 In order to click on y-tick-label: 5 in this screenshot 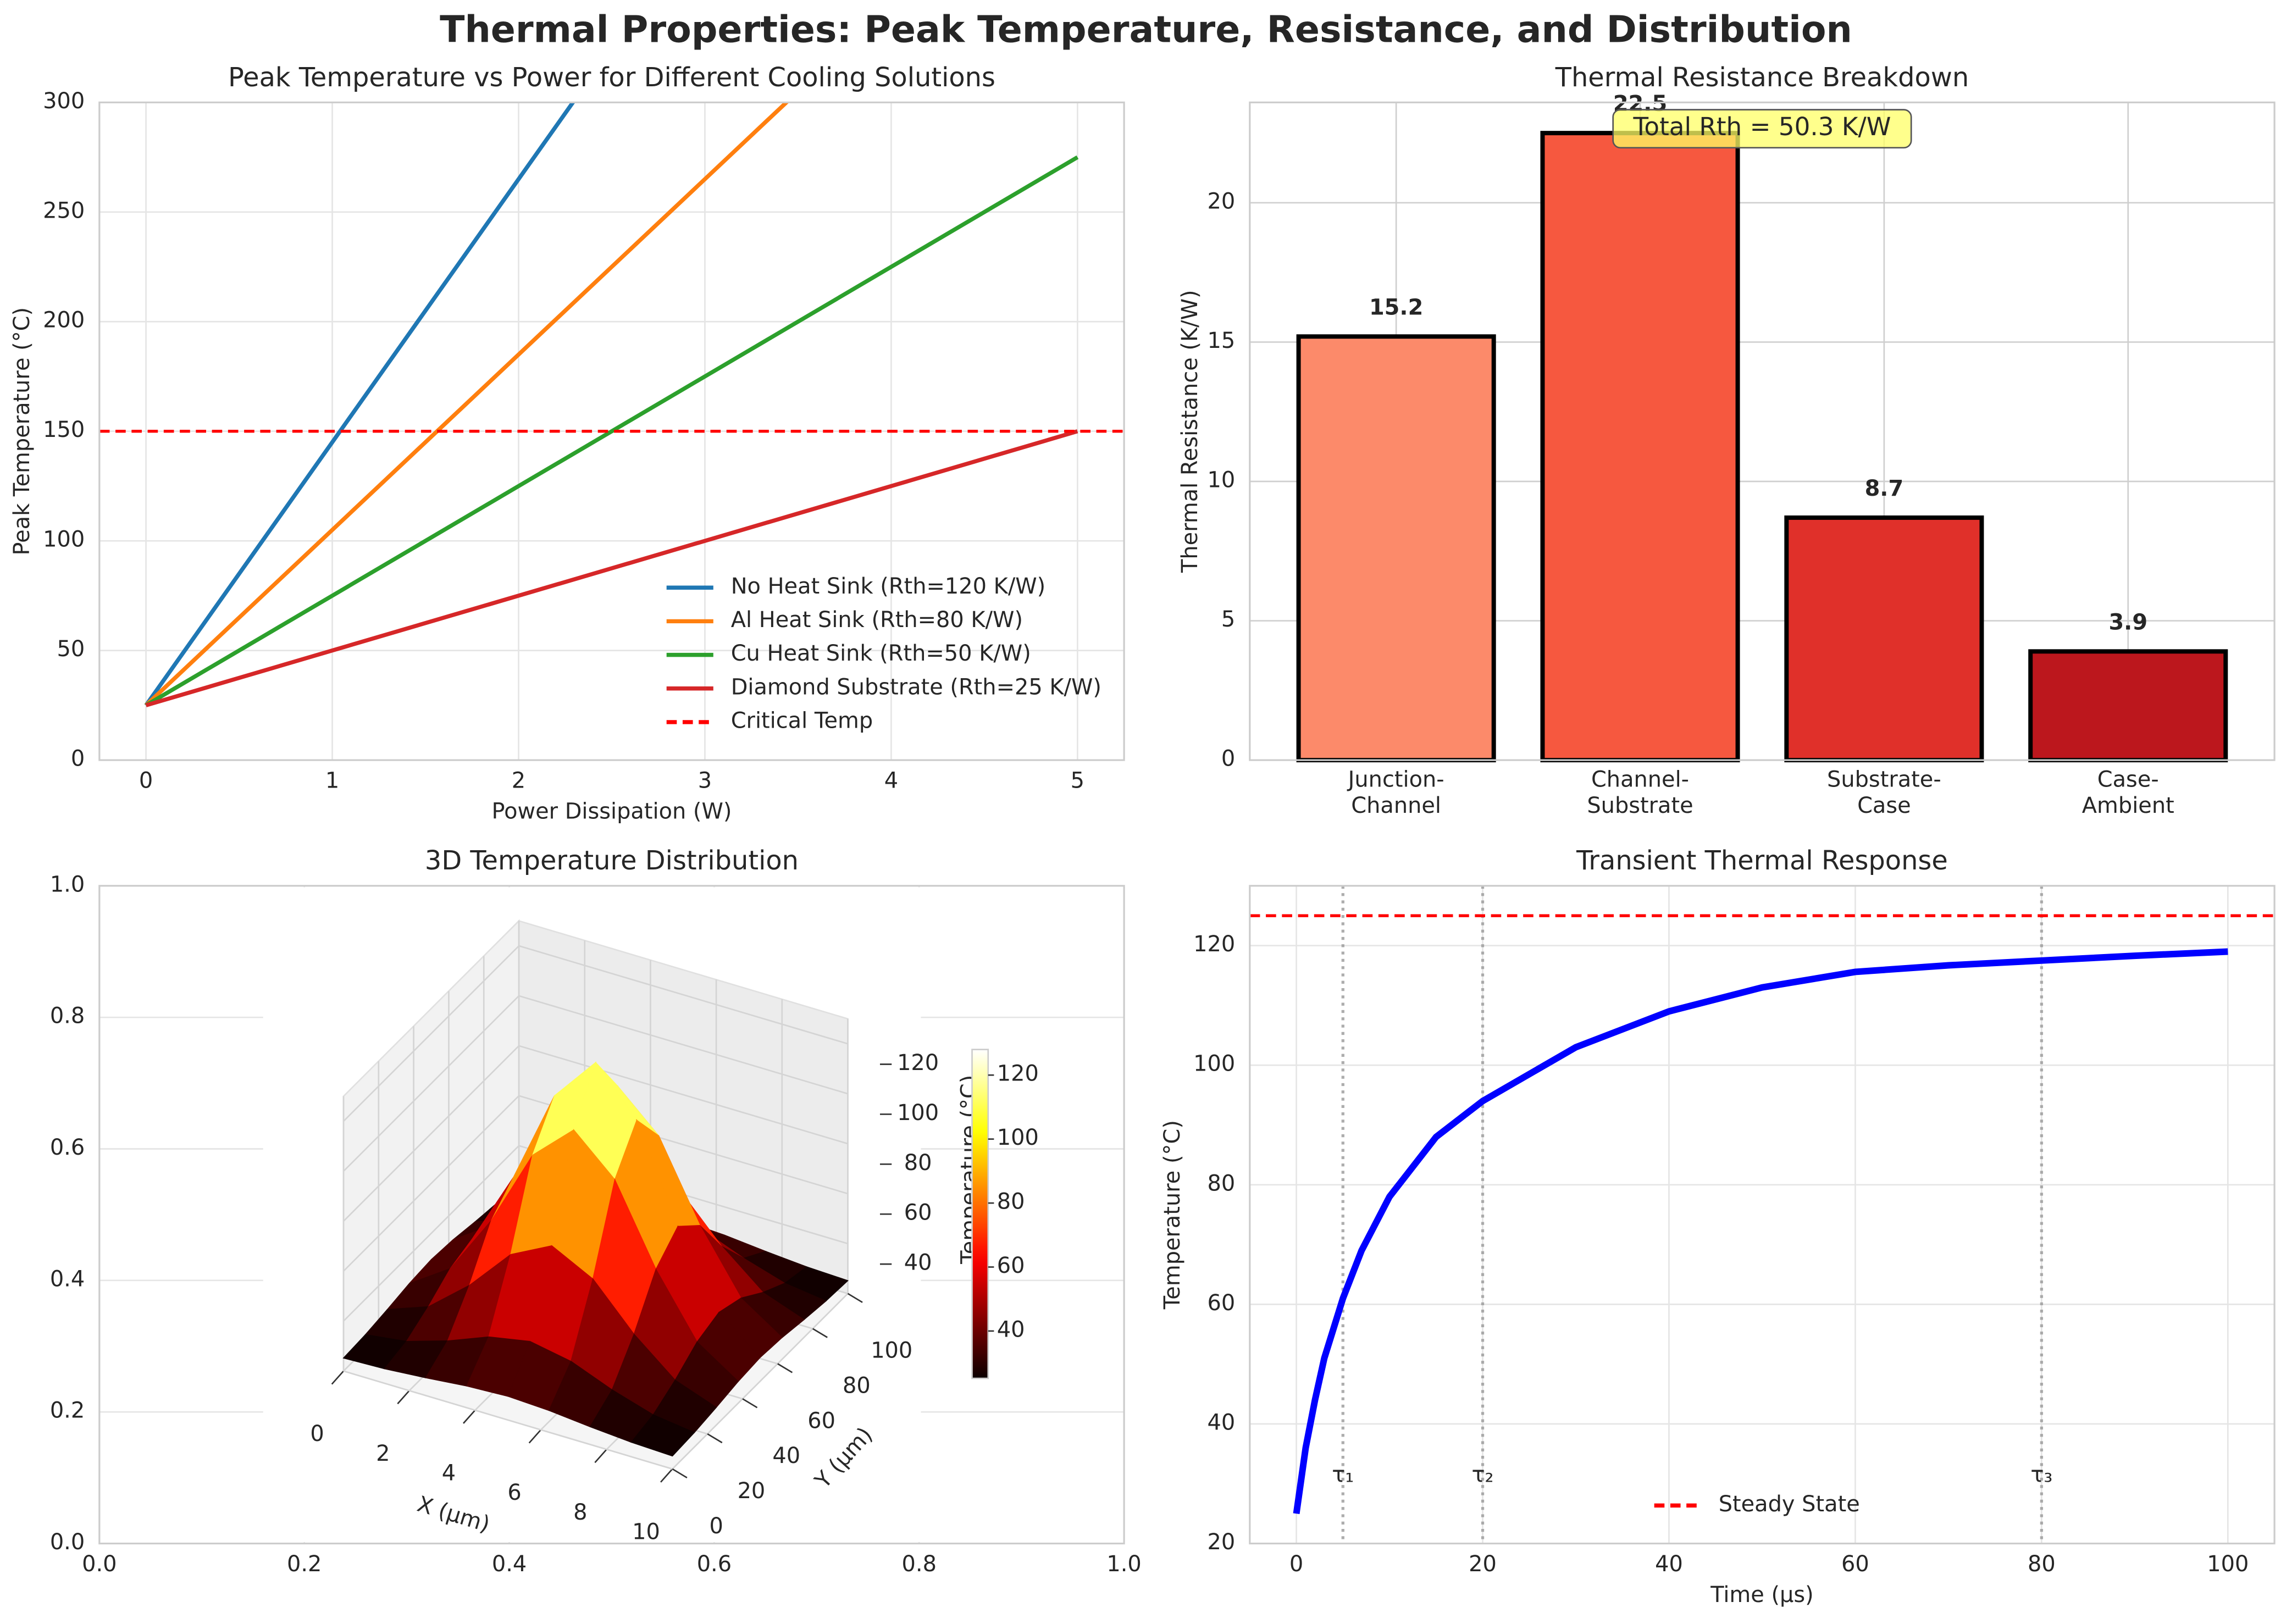, I will do `click(1228, 619)`.